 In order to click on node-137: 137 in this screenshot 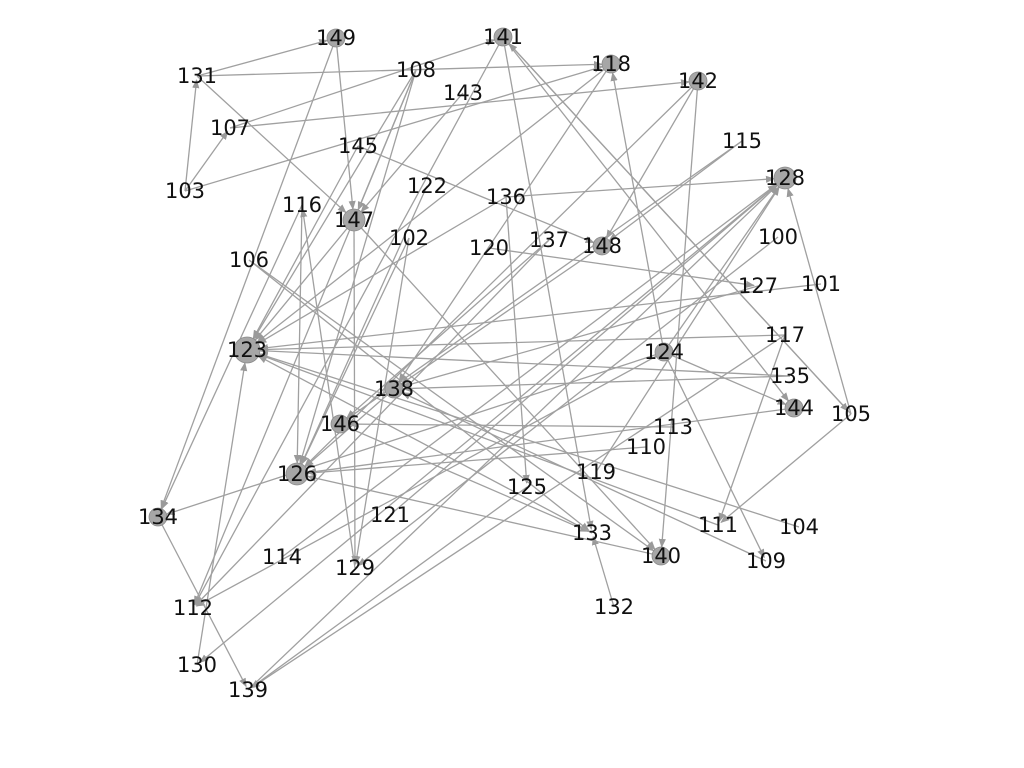, I will do `click(549, 240)`.